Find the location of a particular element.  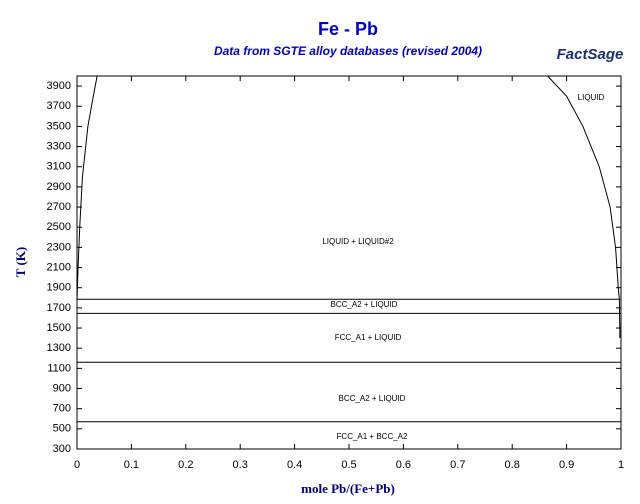

x-tick-label: 0.2 is located at coordinates (185, 465).